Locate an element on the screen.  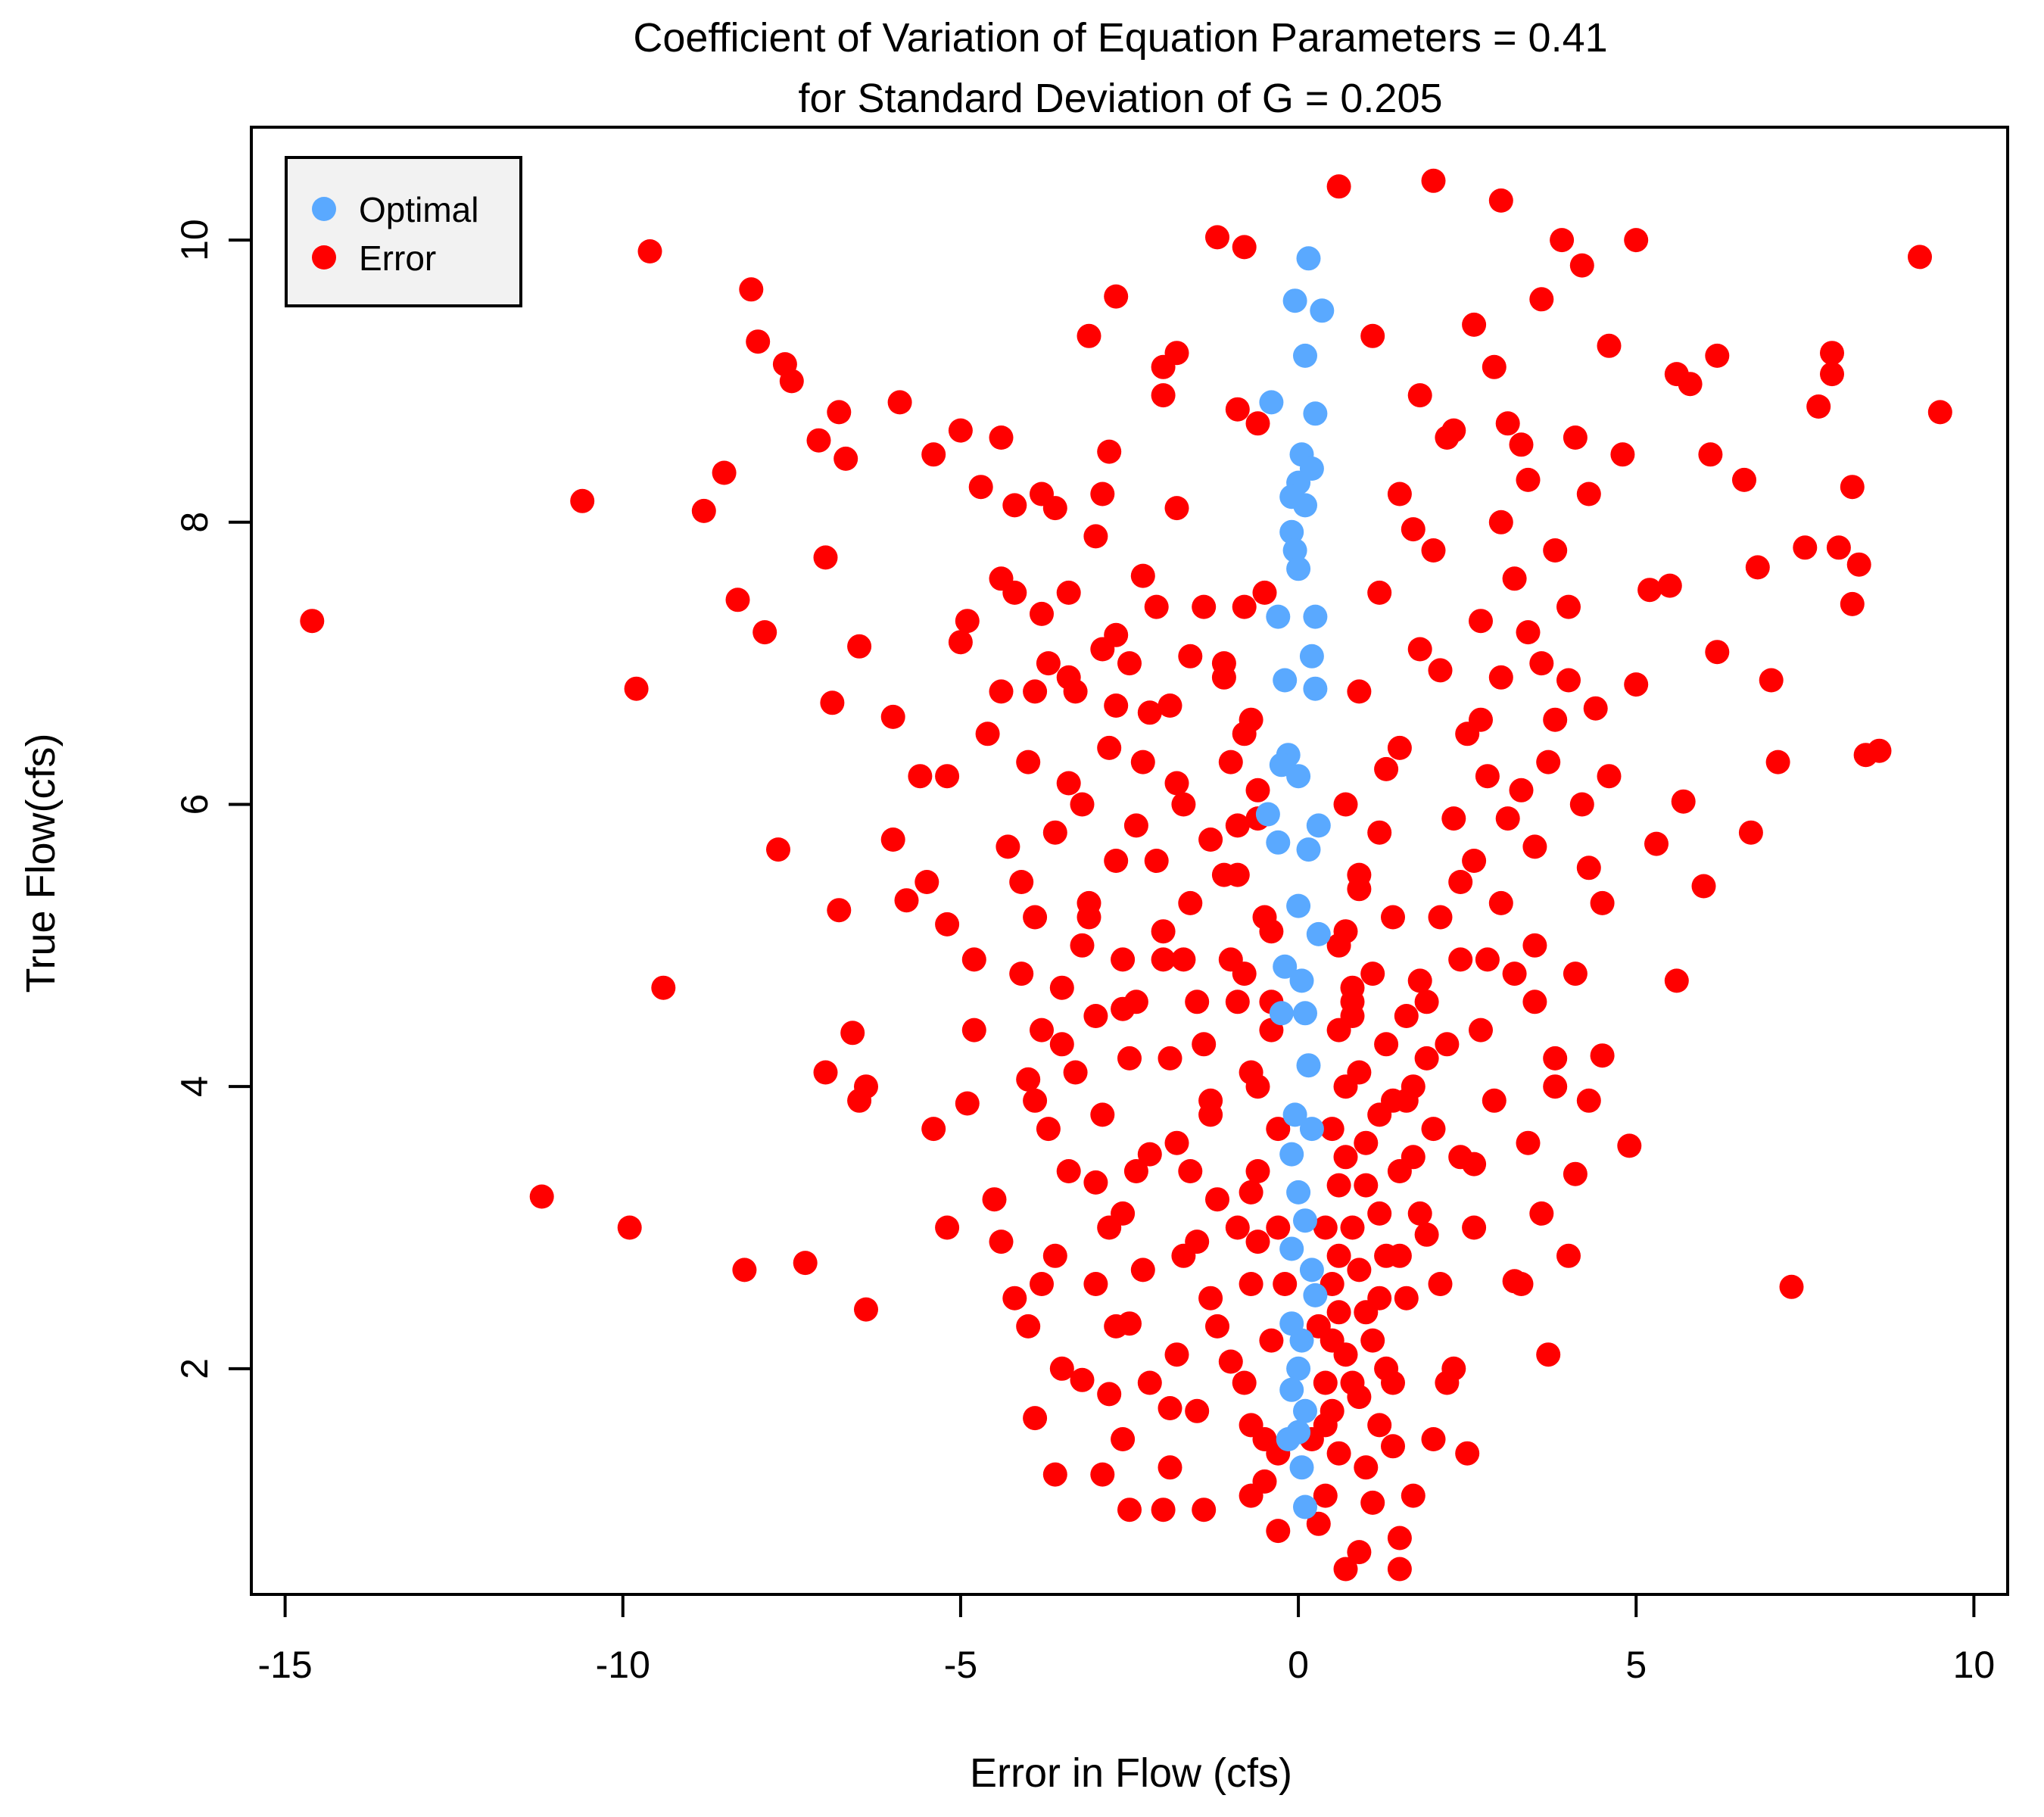
legend-marker-error is located at coordinates (324, 257).